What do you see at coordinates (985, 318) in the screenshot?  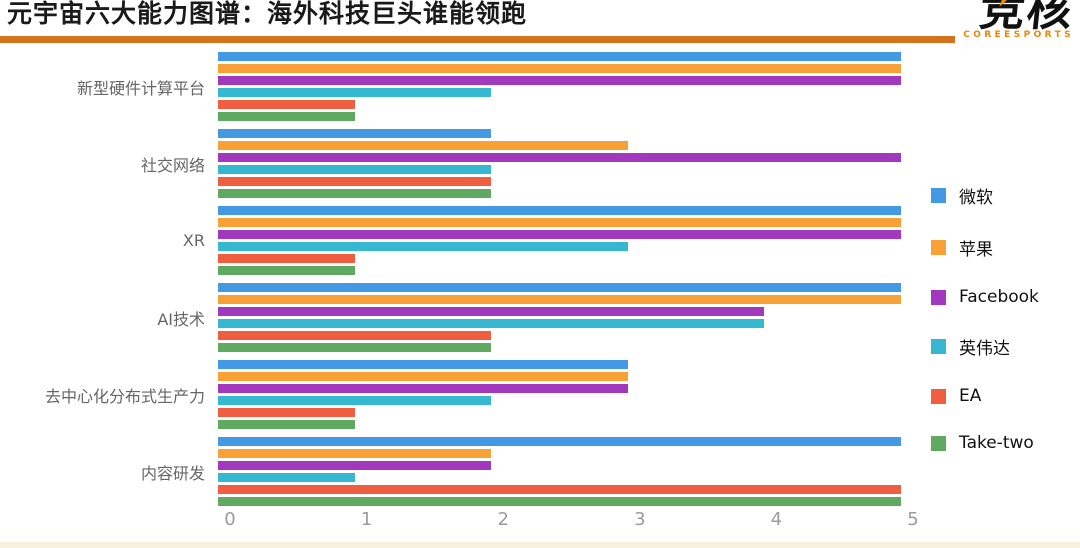 I see `legend: 微软苹果 Facebook 英伟达 EA Take-two` at bounding box center [985, 318].